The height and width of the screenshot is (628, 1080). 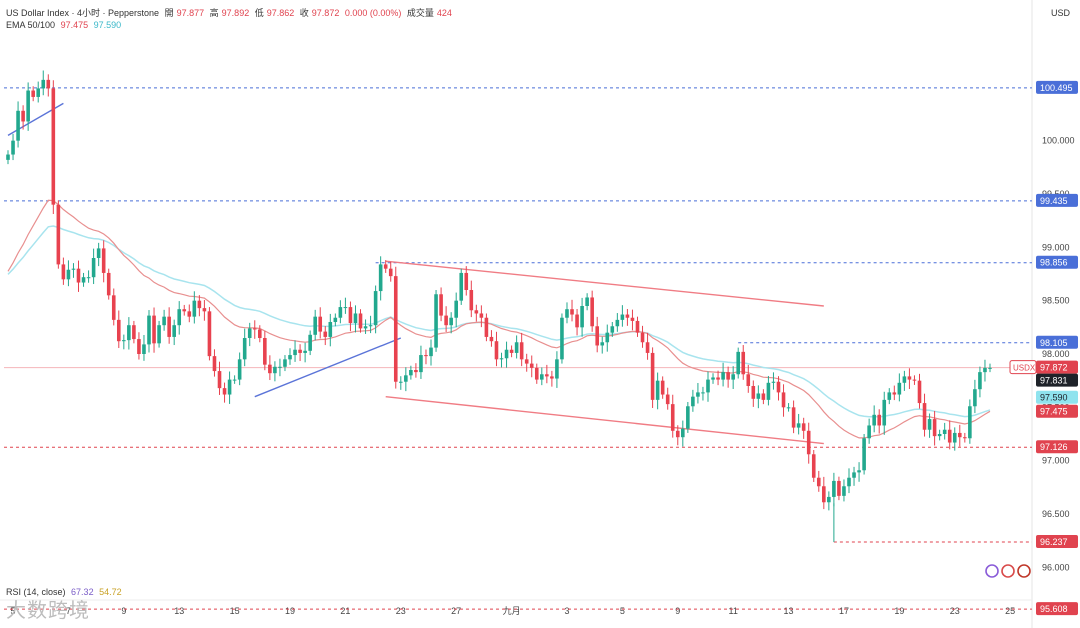 I want to click on x-tick-label: 九月, so click(x=512, y=611).